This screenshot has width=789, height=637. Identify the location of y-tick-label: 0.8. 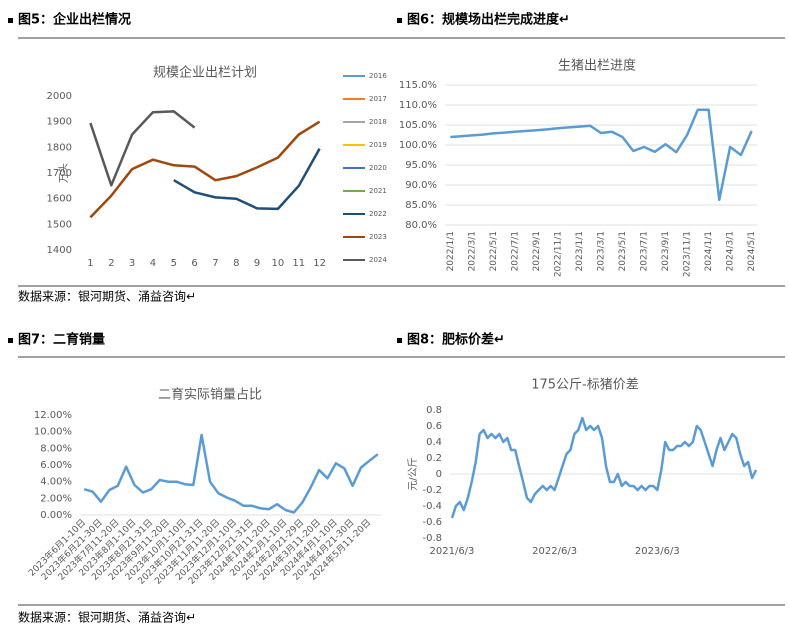
(434, 410).